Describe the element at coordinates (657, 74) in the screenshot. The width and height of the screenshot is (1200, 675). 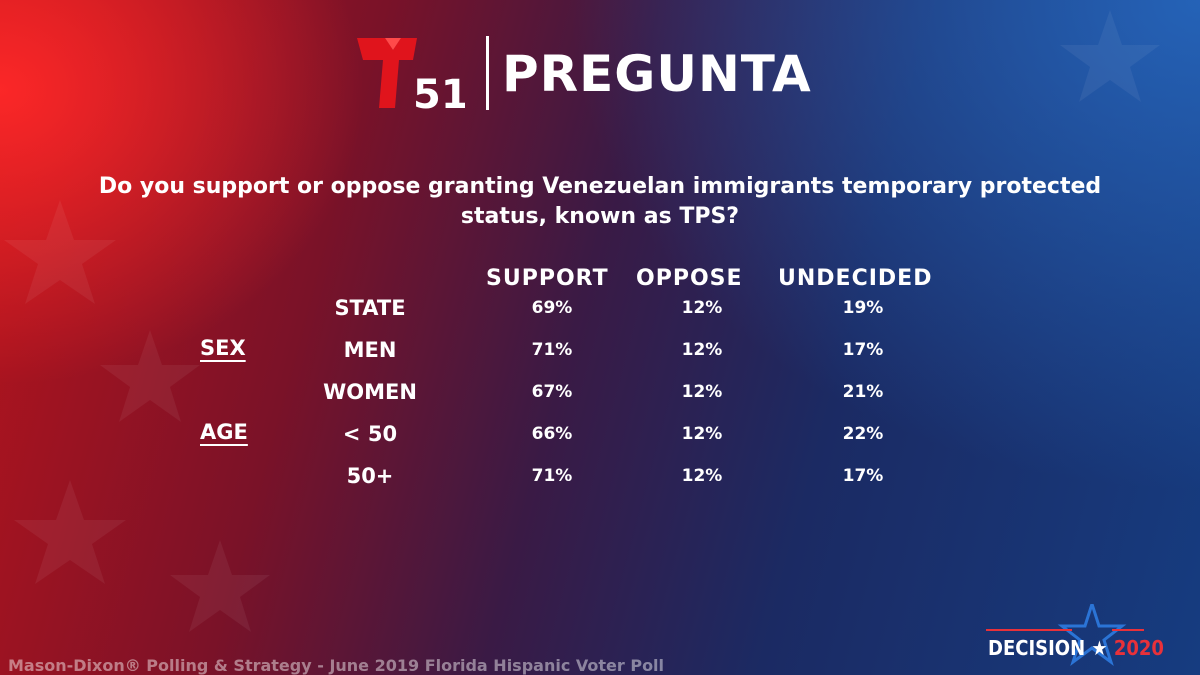
I see `page-title: PREGUNTA` at that location.